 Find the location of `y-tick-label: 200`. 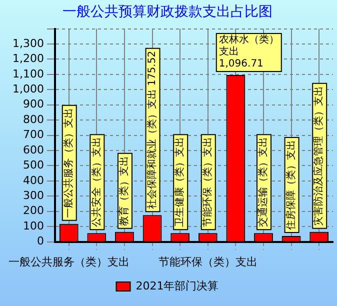

y-tick-label: 200 is located at coordinates (33, 211).